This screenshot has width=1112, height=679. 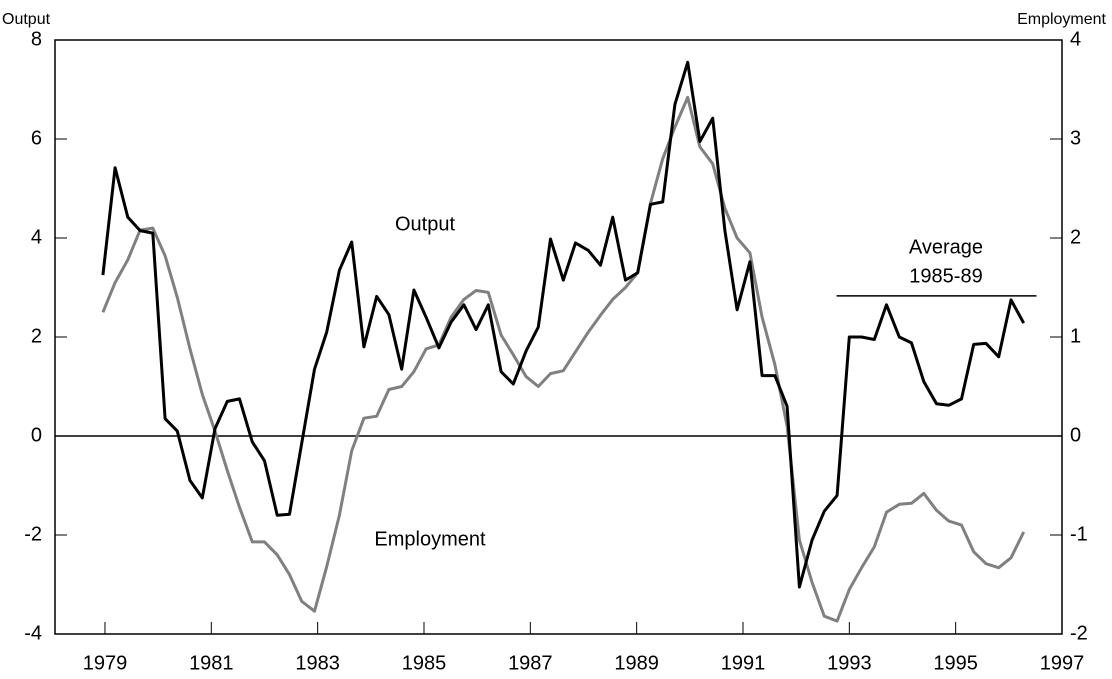 I want to click on x-tick-label: 1995, so click(x=955, y=663).